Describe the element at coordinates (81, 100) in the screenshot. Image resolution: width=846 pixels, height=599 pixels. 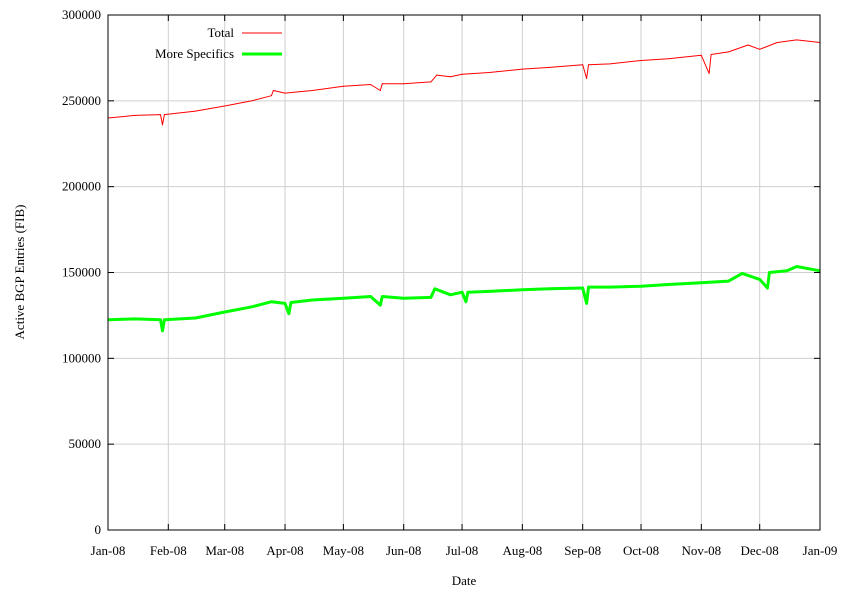
I see `y-tick-label: 250000` at that location.